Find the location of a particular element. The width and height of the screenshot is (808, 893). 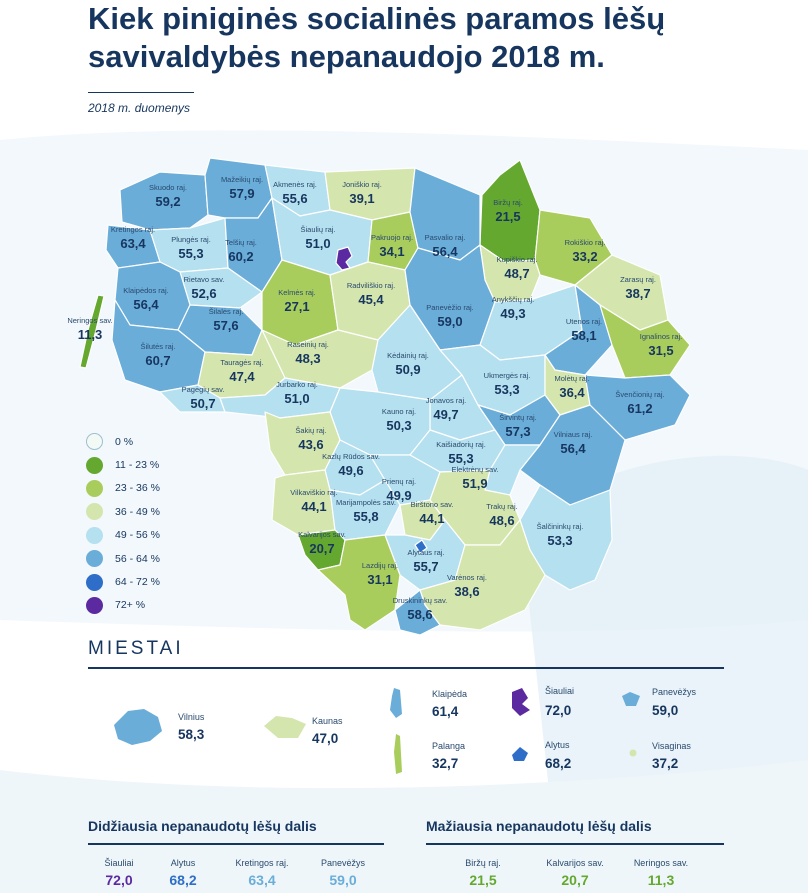

region-value-label: 43,6 is located at coordinates (310, 444).